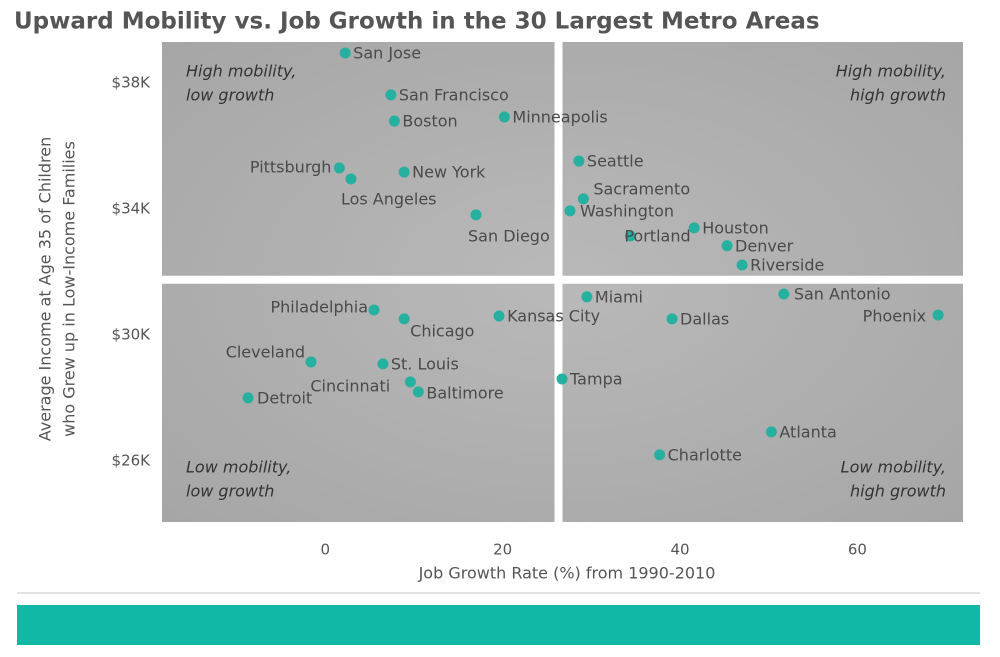 The image size is (1000, 657). Describe the element at coordinates (454, 94) in the screenshot. I see `point-label: San Francisco` at that location.